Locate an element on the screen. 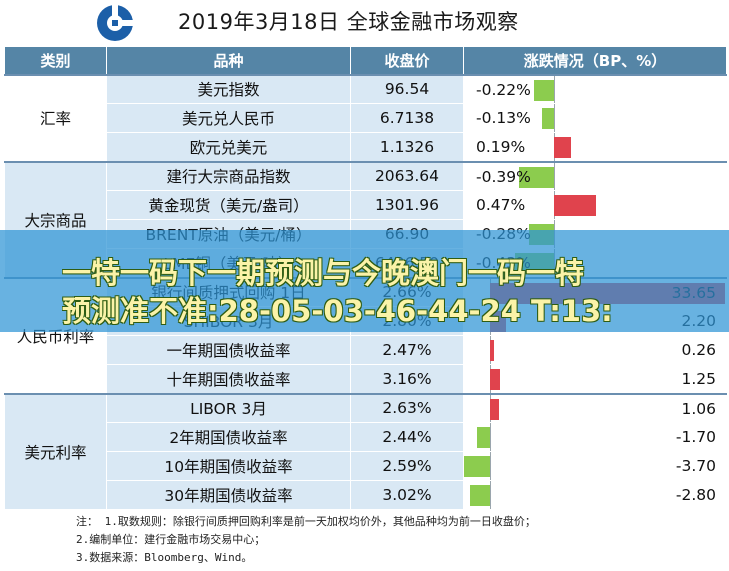 This screenshot has width=729, height=571. close-value: 6.7138 is located at coordinates (407, 118).